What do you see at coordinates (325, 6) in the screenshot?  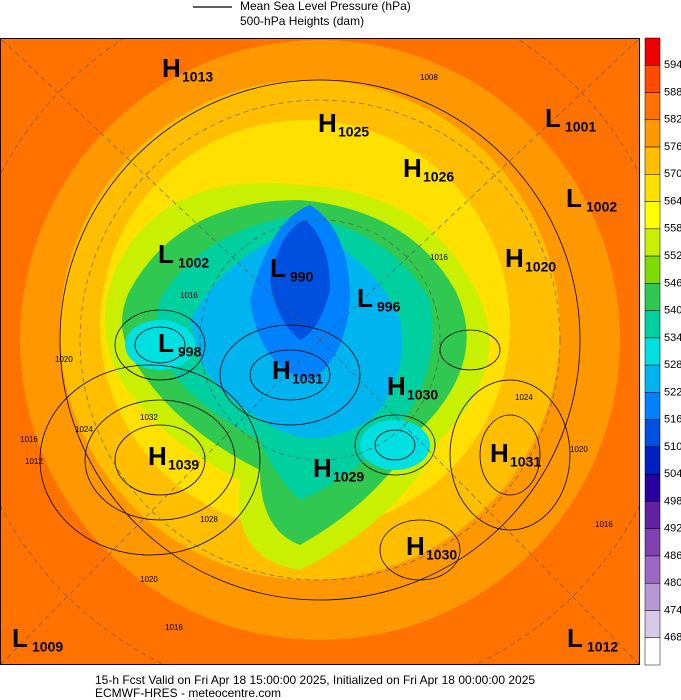 I see `legend-text: Mean Sea Level Pressure (hPa)` at bounding box center [325, 6].